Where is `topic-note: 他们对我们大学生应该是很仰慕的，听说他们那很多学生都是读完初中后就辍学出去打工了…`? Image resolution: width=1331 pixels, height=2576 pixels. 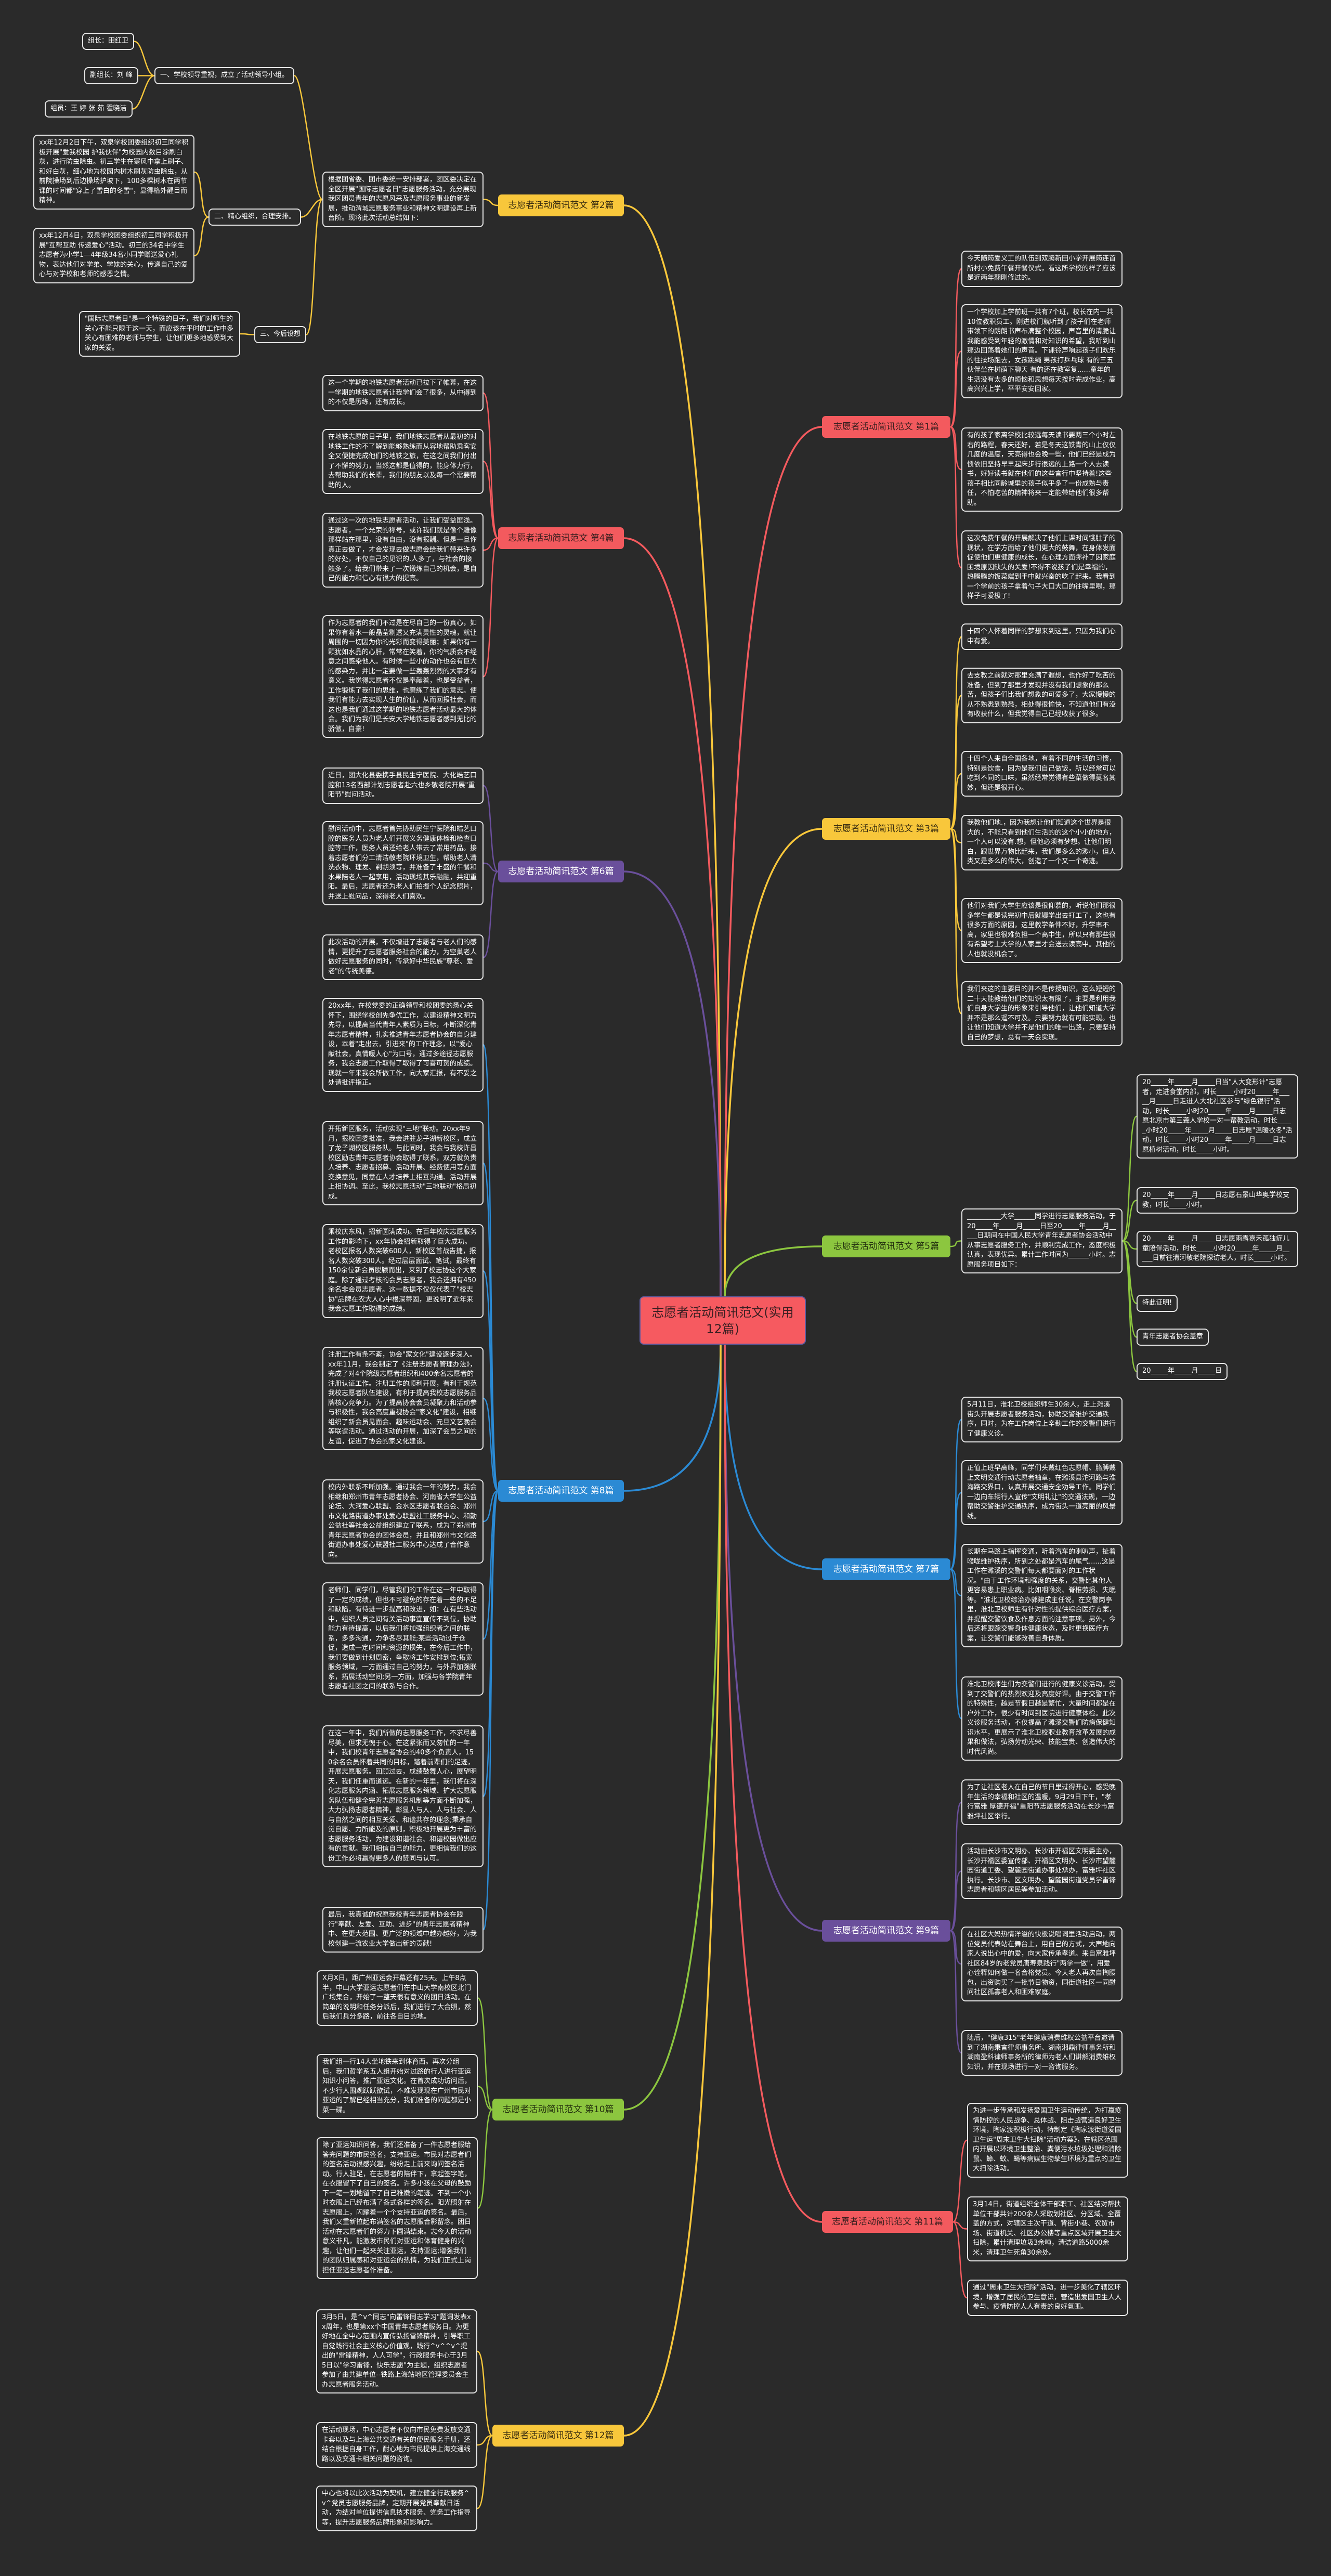 topic-note: 他们对我们大学生应该是很仰慕的，听说他们那很多学生都是读完初中后就辍学出去打工了… is located at coordinates (1042, 930).